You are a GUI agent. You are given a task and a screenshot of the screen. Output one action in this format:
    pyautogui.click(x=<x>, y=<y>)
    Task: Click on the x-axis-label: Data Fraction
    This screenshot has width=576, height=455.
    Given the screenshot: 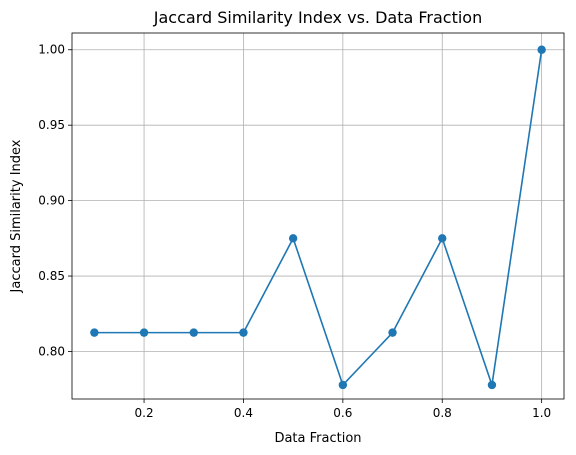 What is the action you would take?
    pyautogui.click(x=317, y=438)
    